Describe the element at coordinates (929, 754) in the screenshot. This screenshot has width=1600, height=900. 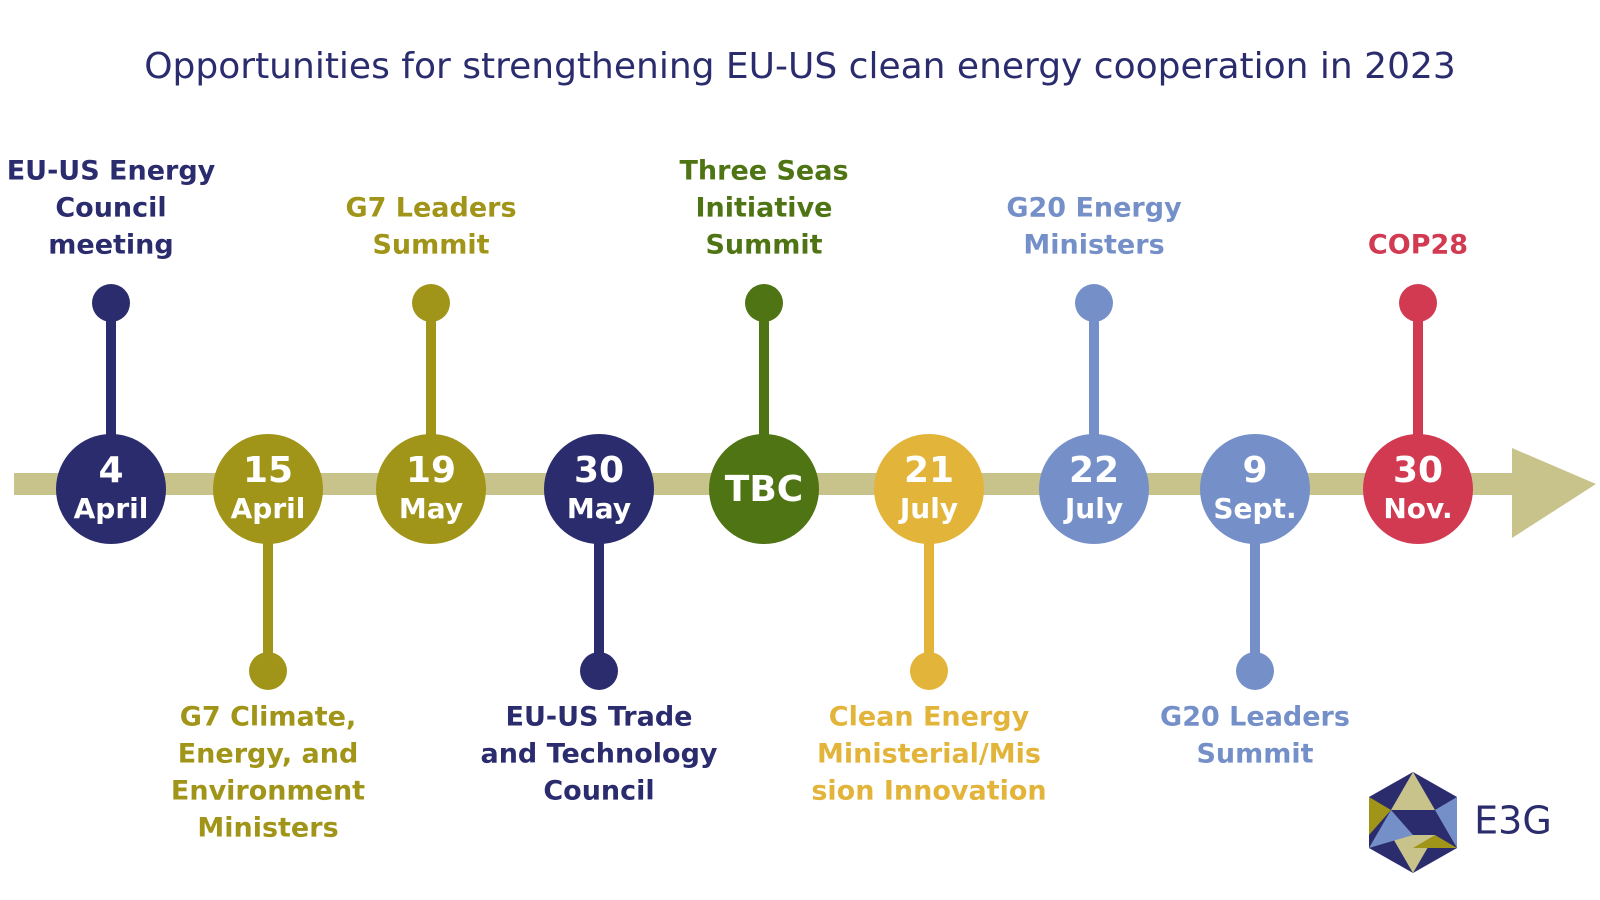
I see `event-label: Ministerial/Mis` at that location.